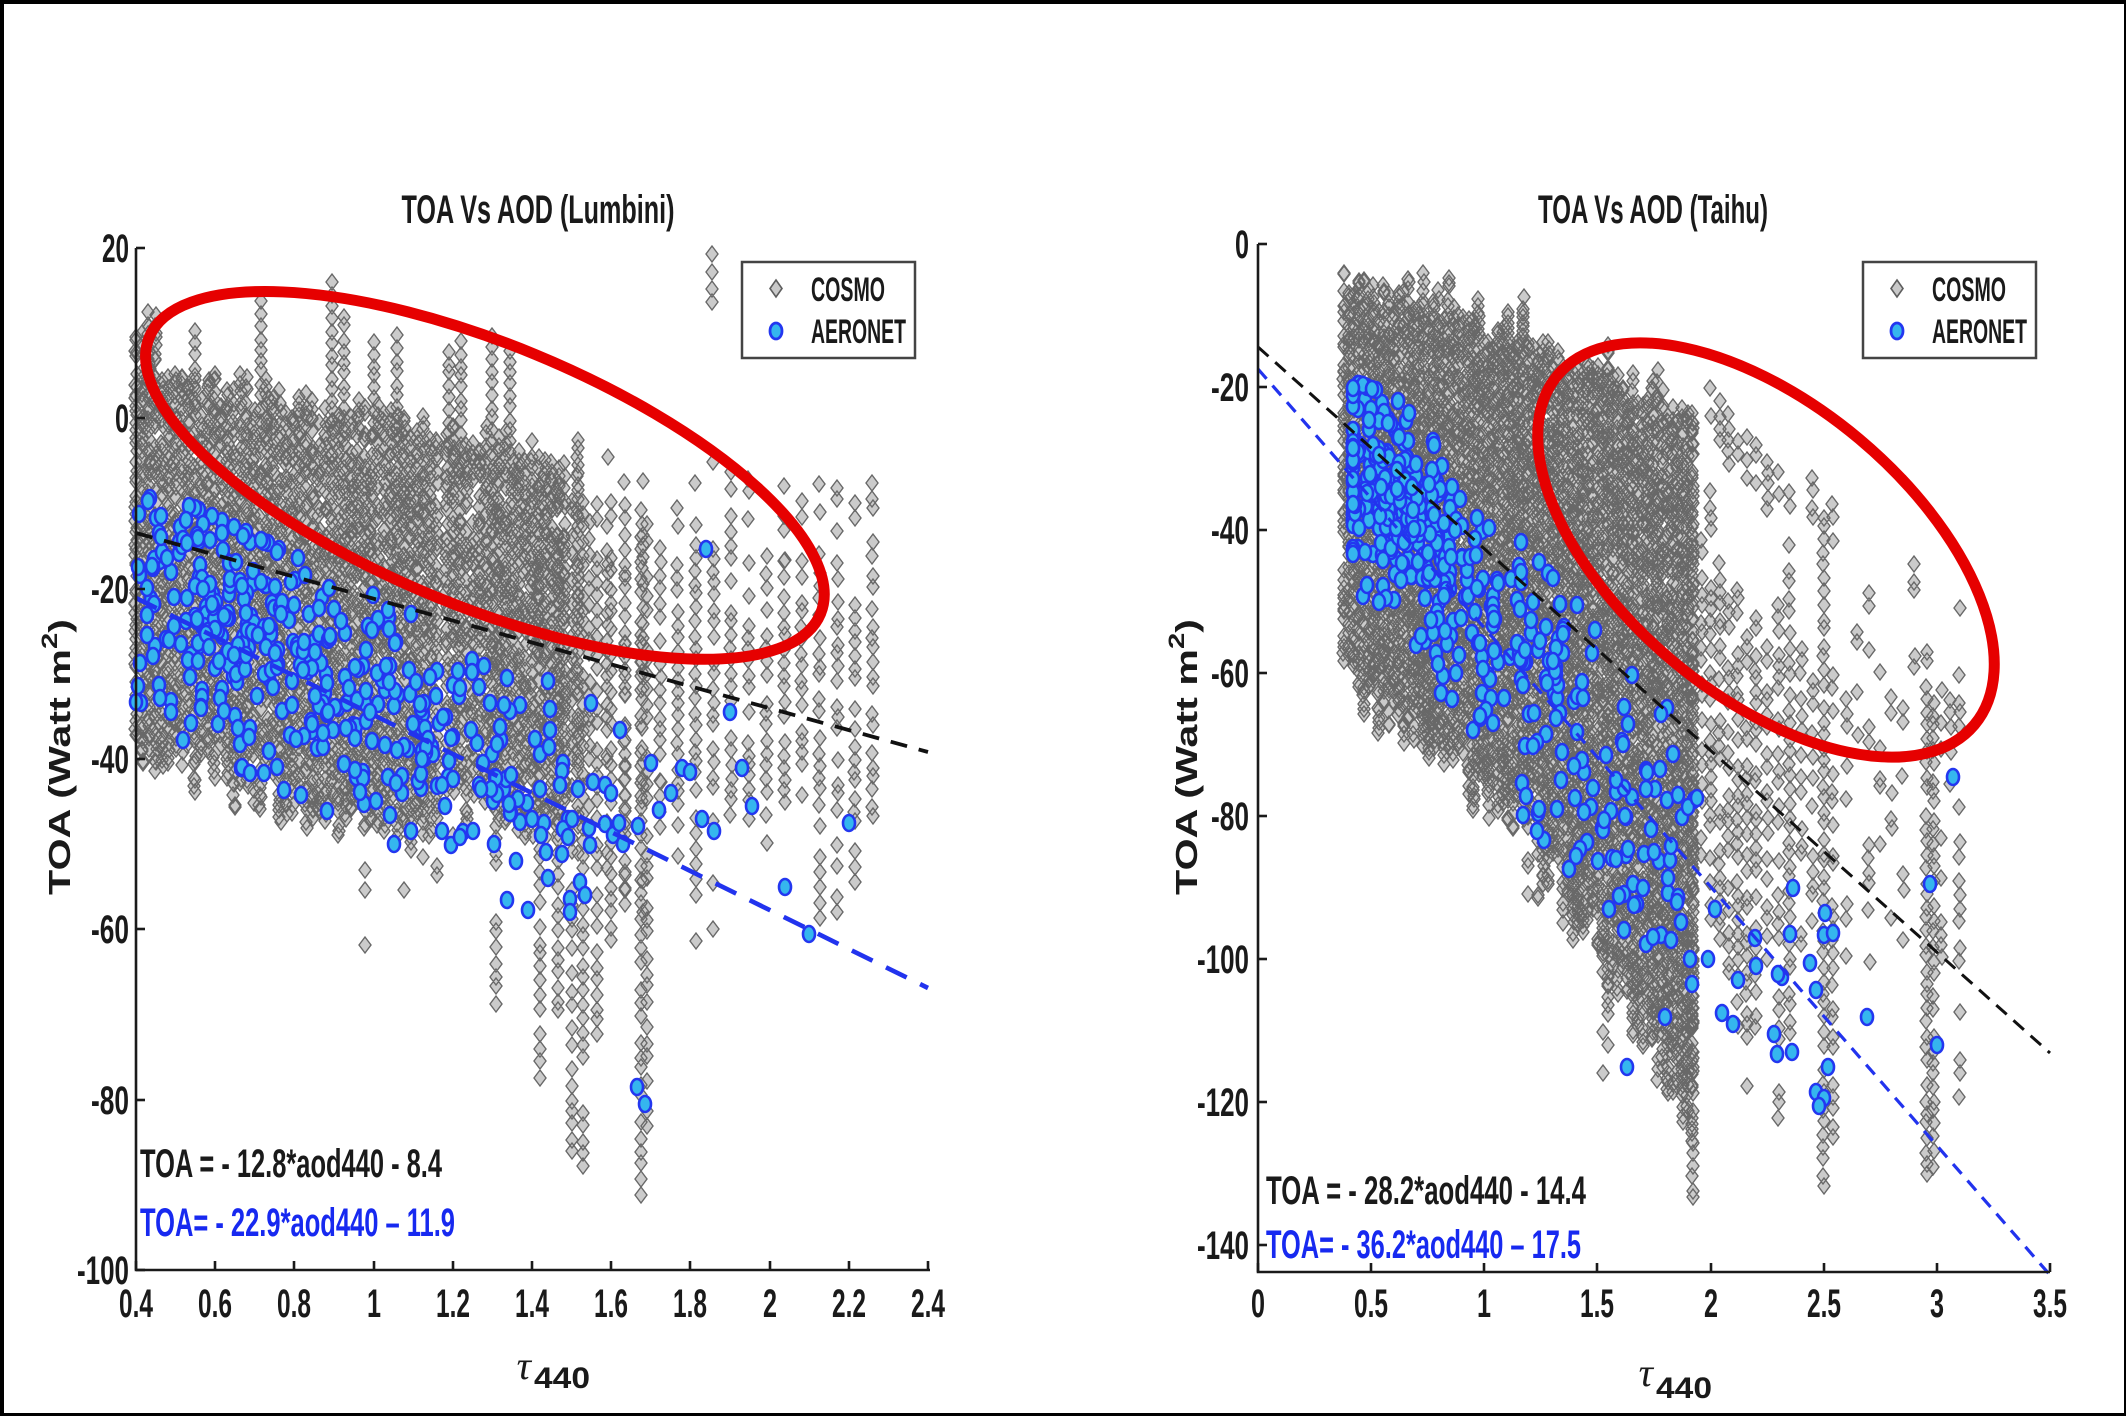 Image resolution: width=2126 pixels, height=1416 pixels. Describe the element at coordinates (690, 1304) in the screenshot. I see `svg-text: 1.8` at that location.